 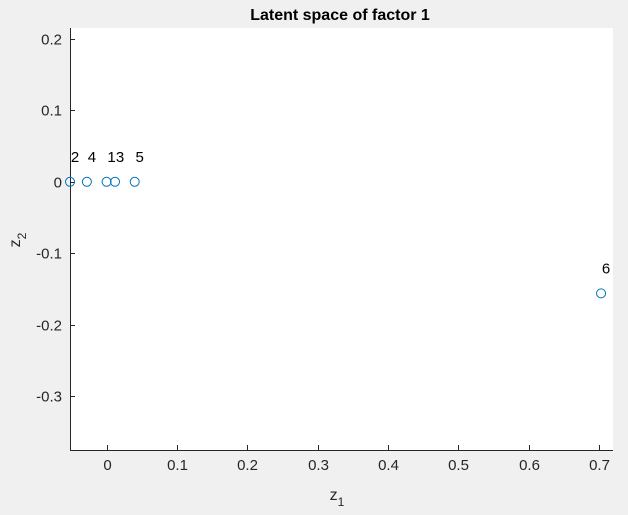 What do you see at coordinates (529, 465) in the screenshot?
I see `x-tick-label: 0.6` at bounding box center [529, 465].